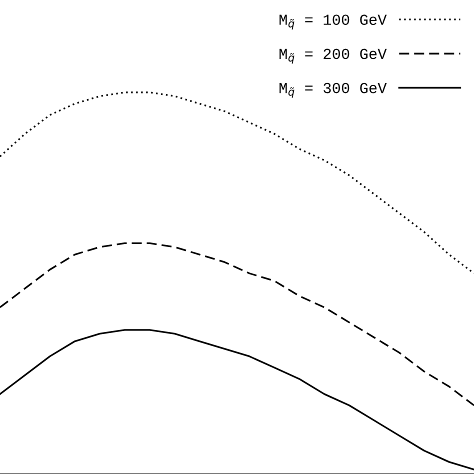  Describe the element at coordinates (333, 56) in the screenshot. I see `legend-label: M$_{q̃}$ = 200 GeV` at that location.